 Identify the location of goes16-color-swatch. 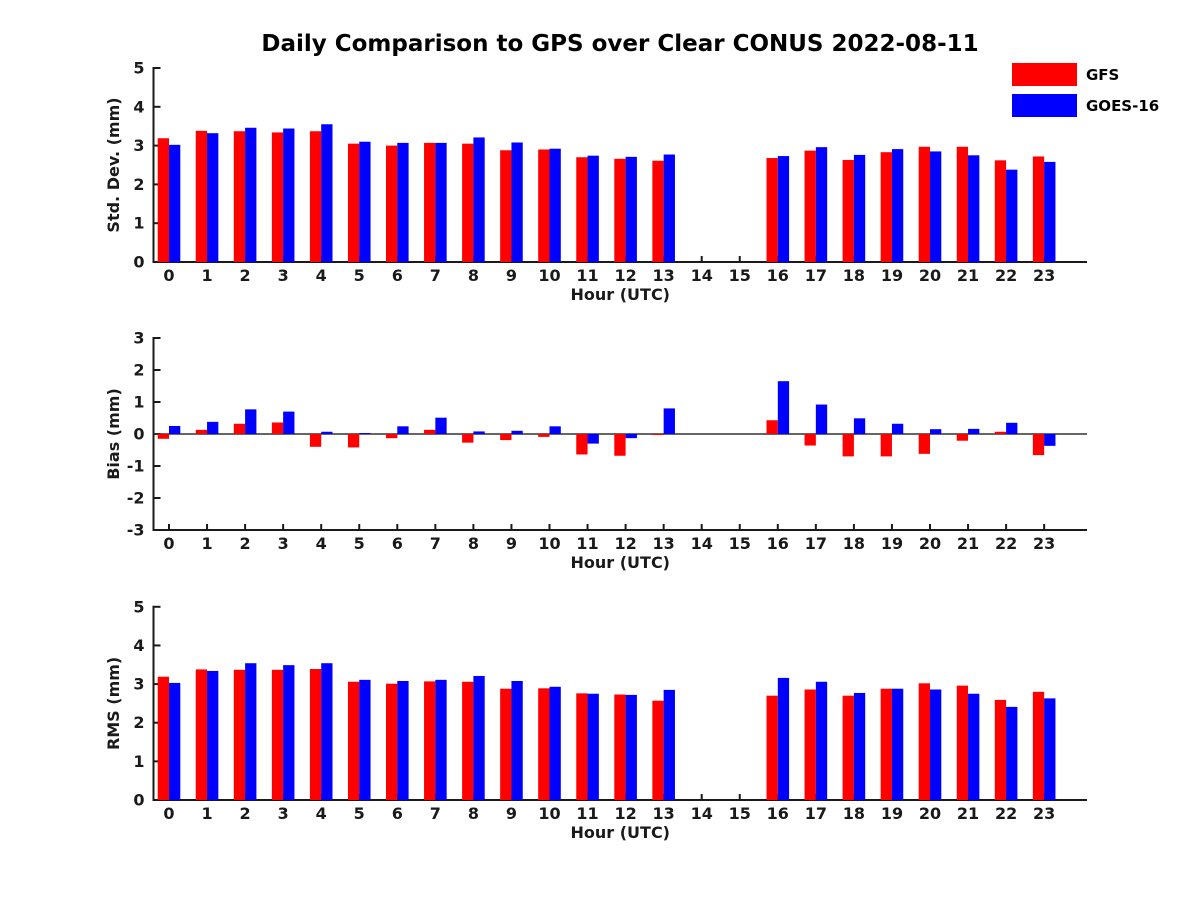
(1044, 105).